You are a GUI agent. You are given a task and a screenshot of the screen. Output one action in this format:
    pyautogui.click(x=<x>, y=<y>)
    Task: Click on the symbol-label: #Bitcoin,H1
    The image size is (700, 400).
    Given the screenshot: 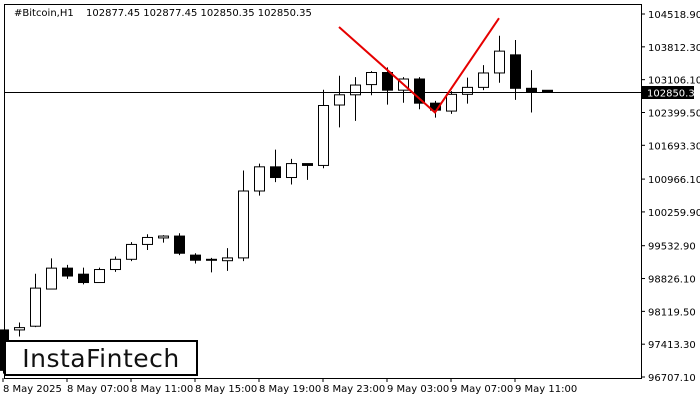 What is the action you would take?
    pyautogui.click(x=44, y=13)
    